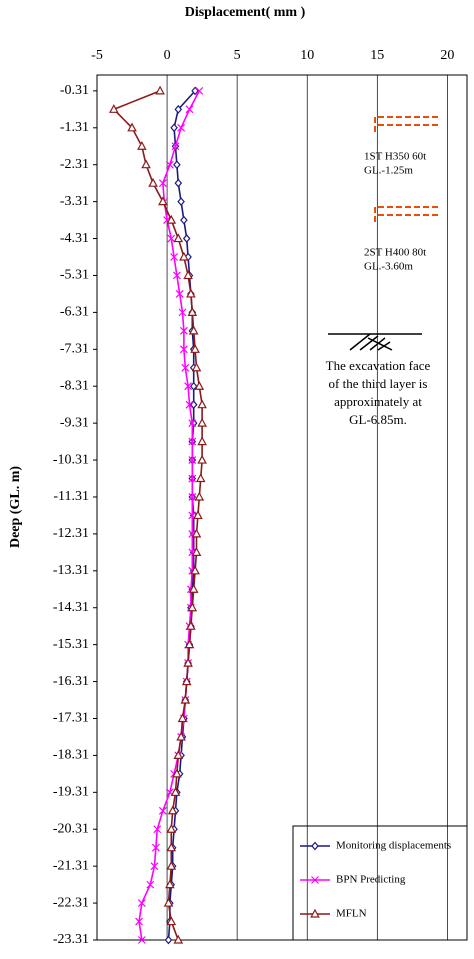  I want to click on y-tick-label: -3.31, so click(74, 201).